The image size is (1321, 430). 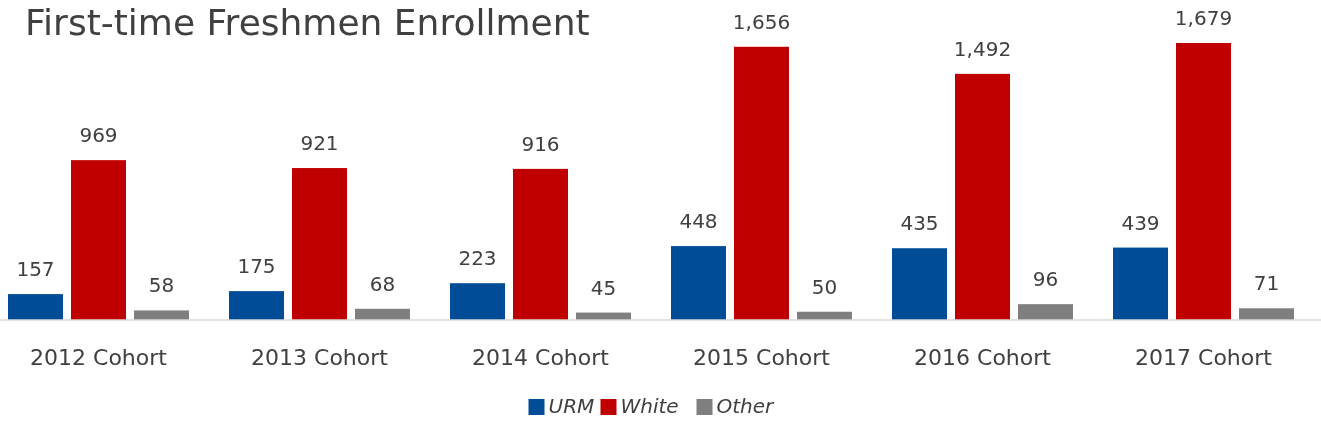 What do you see at coordinates (1266, 283) in the screenshot?
I see `data-label: 71` at bounding box center [1266, 283].